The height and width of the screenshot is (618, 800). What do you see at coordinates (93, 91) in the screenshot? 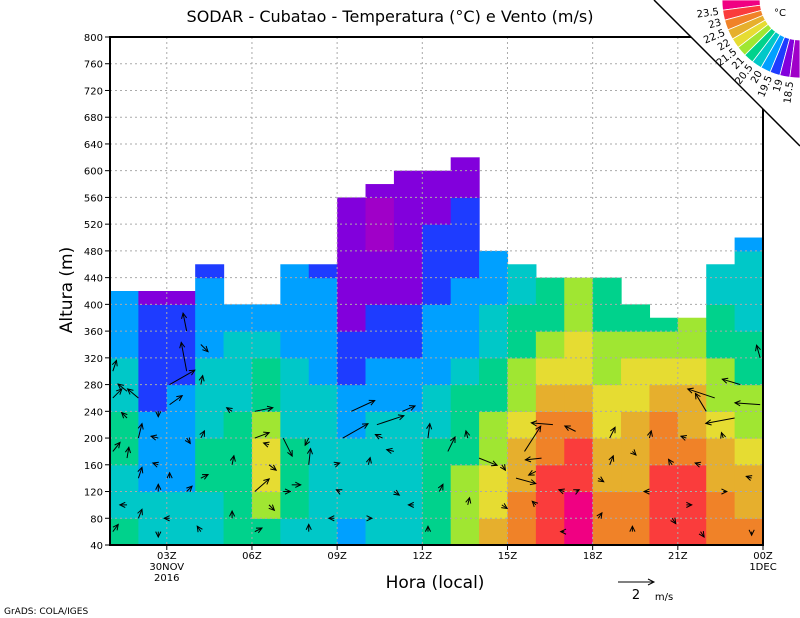
I see `y-tick-label: 720` at bounding box center [93, 91].